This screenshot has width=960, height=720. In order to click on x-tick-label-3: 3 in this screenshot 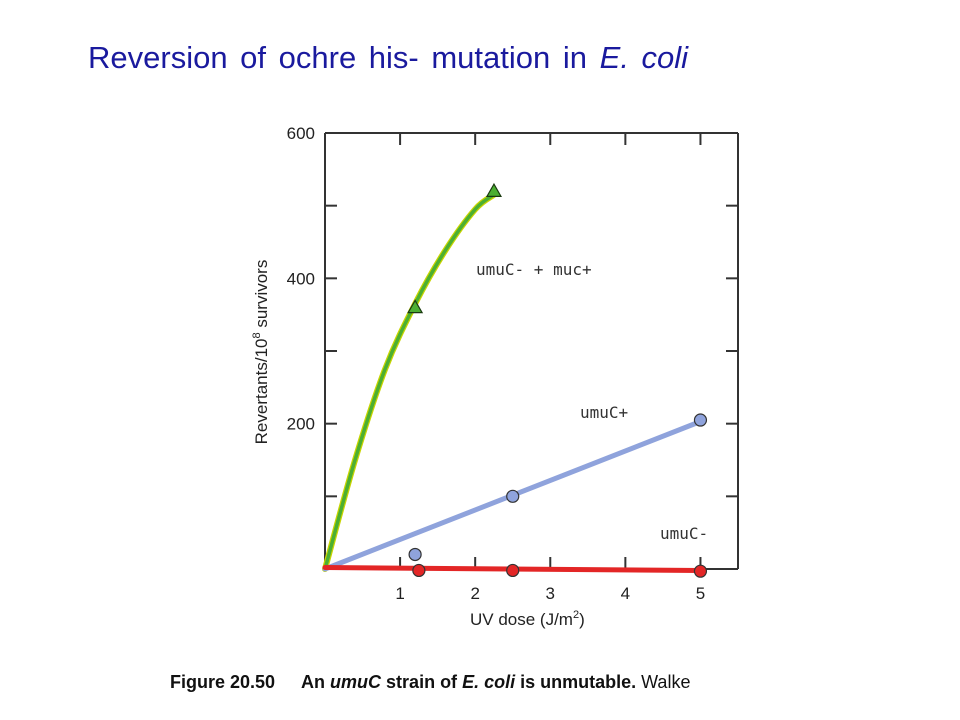, I will do `click(550, 593)`.